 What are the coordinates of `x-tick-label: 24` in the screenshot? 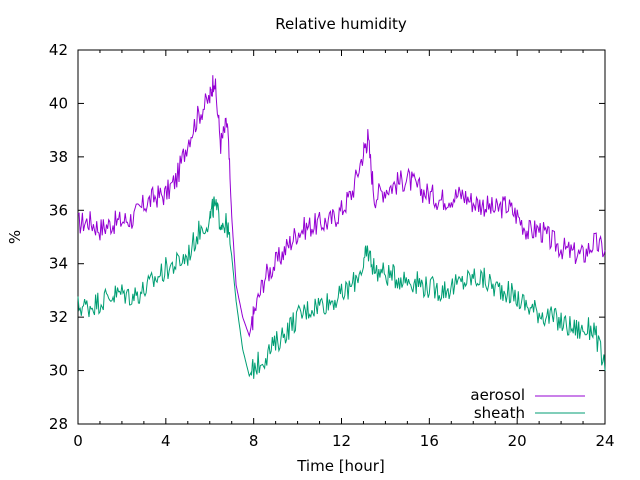 It's located at (604, 441).